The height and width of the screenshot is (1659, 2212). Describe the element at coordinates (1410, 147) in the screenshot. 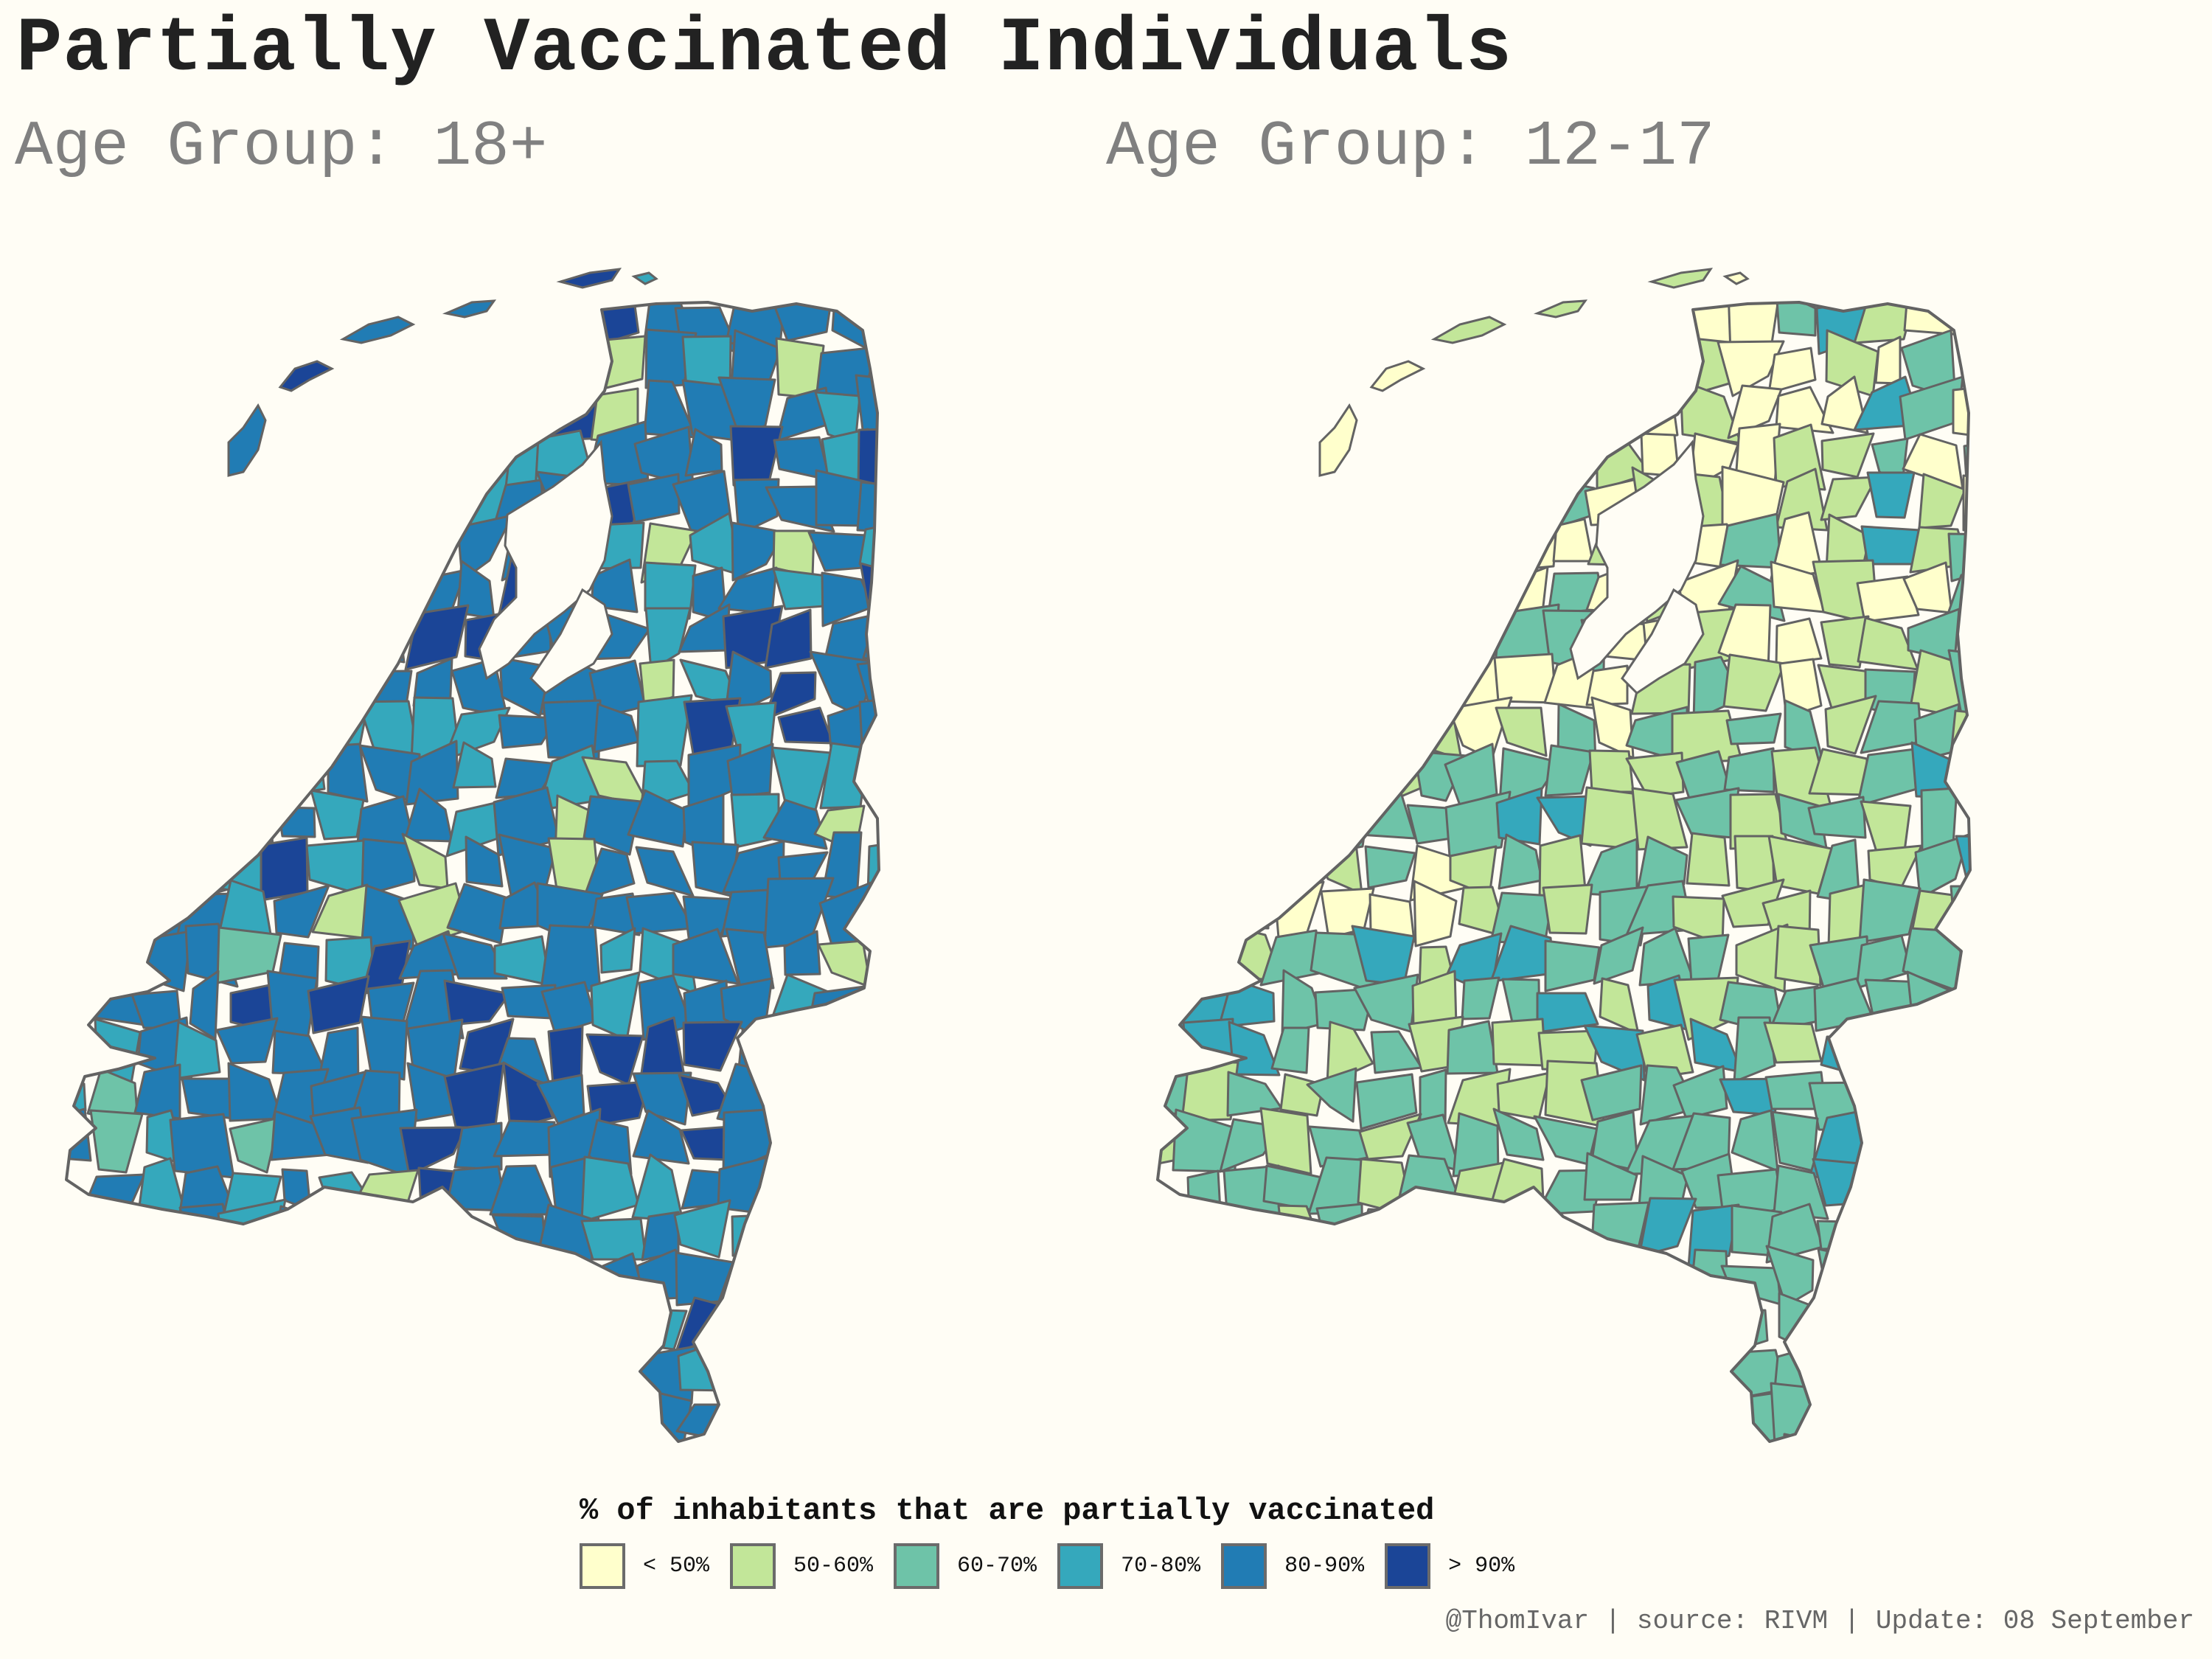

I see `panel-subtitle-teens: Age Group: 12-17` at that location.